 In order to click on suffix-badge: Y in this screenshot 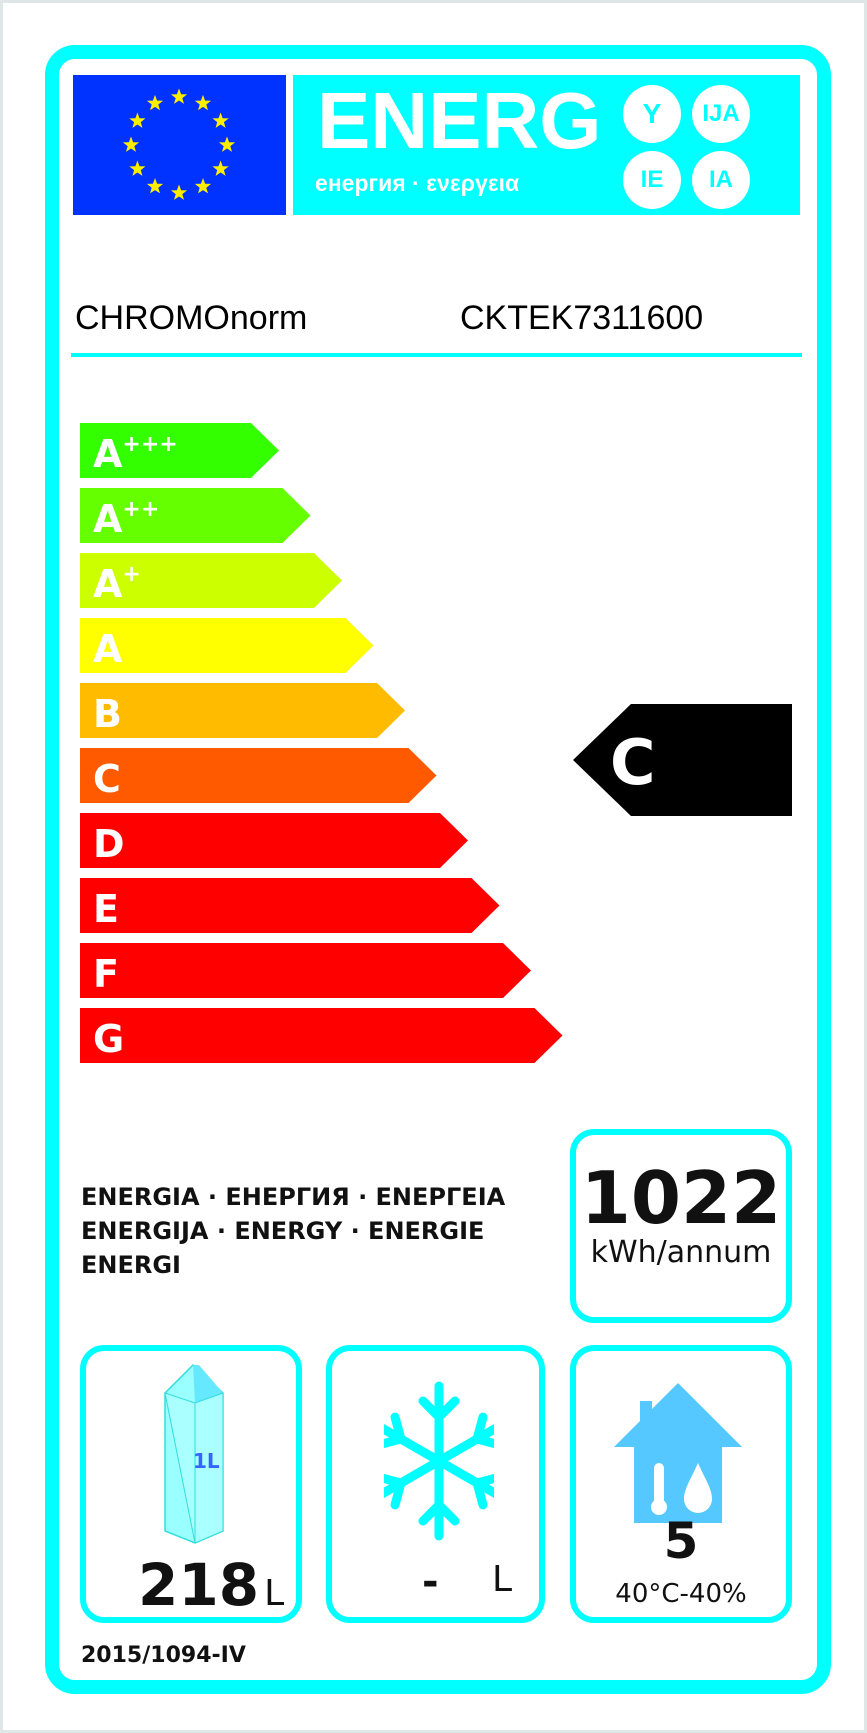, I will do `click(652, 114)`.